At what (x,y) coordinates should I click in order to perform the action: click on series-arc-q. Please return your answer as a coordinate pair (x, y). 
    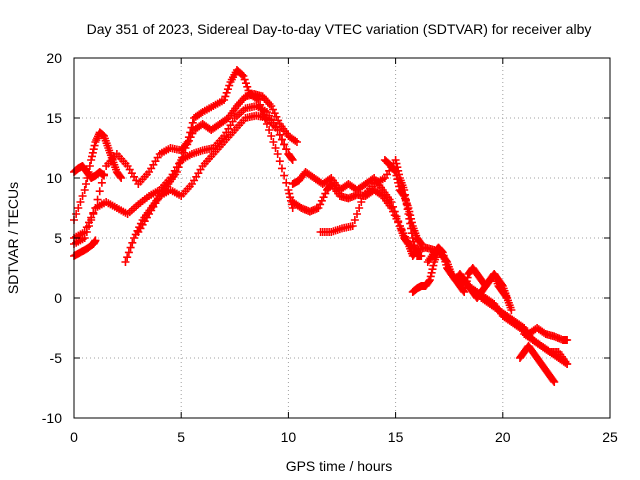
    Looking at the image, I should click on (546, 349).